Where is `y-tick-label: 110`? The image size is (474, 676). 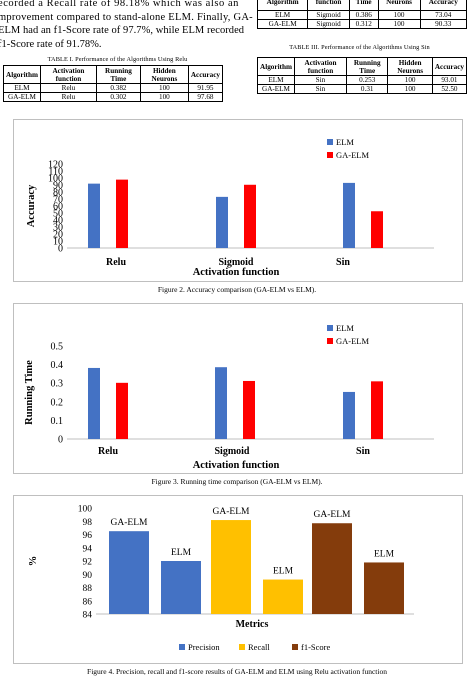 y-tick-label: 110 is located at coordinates (55, 172).